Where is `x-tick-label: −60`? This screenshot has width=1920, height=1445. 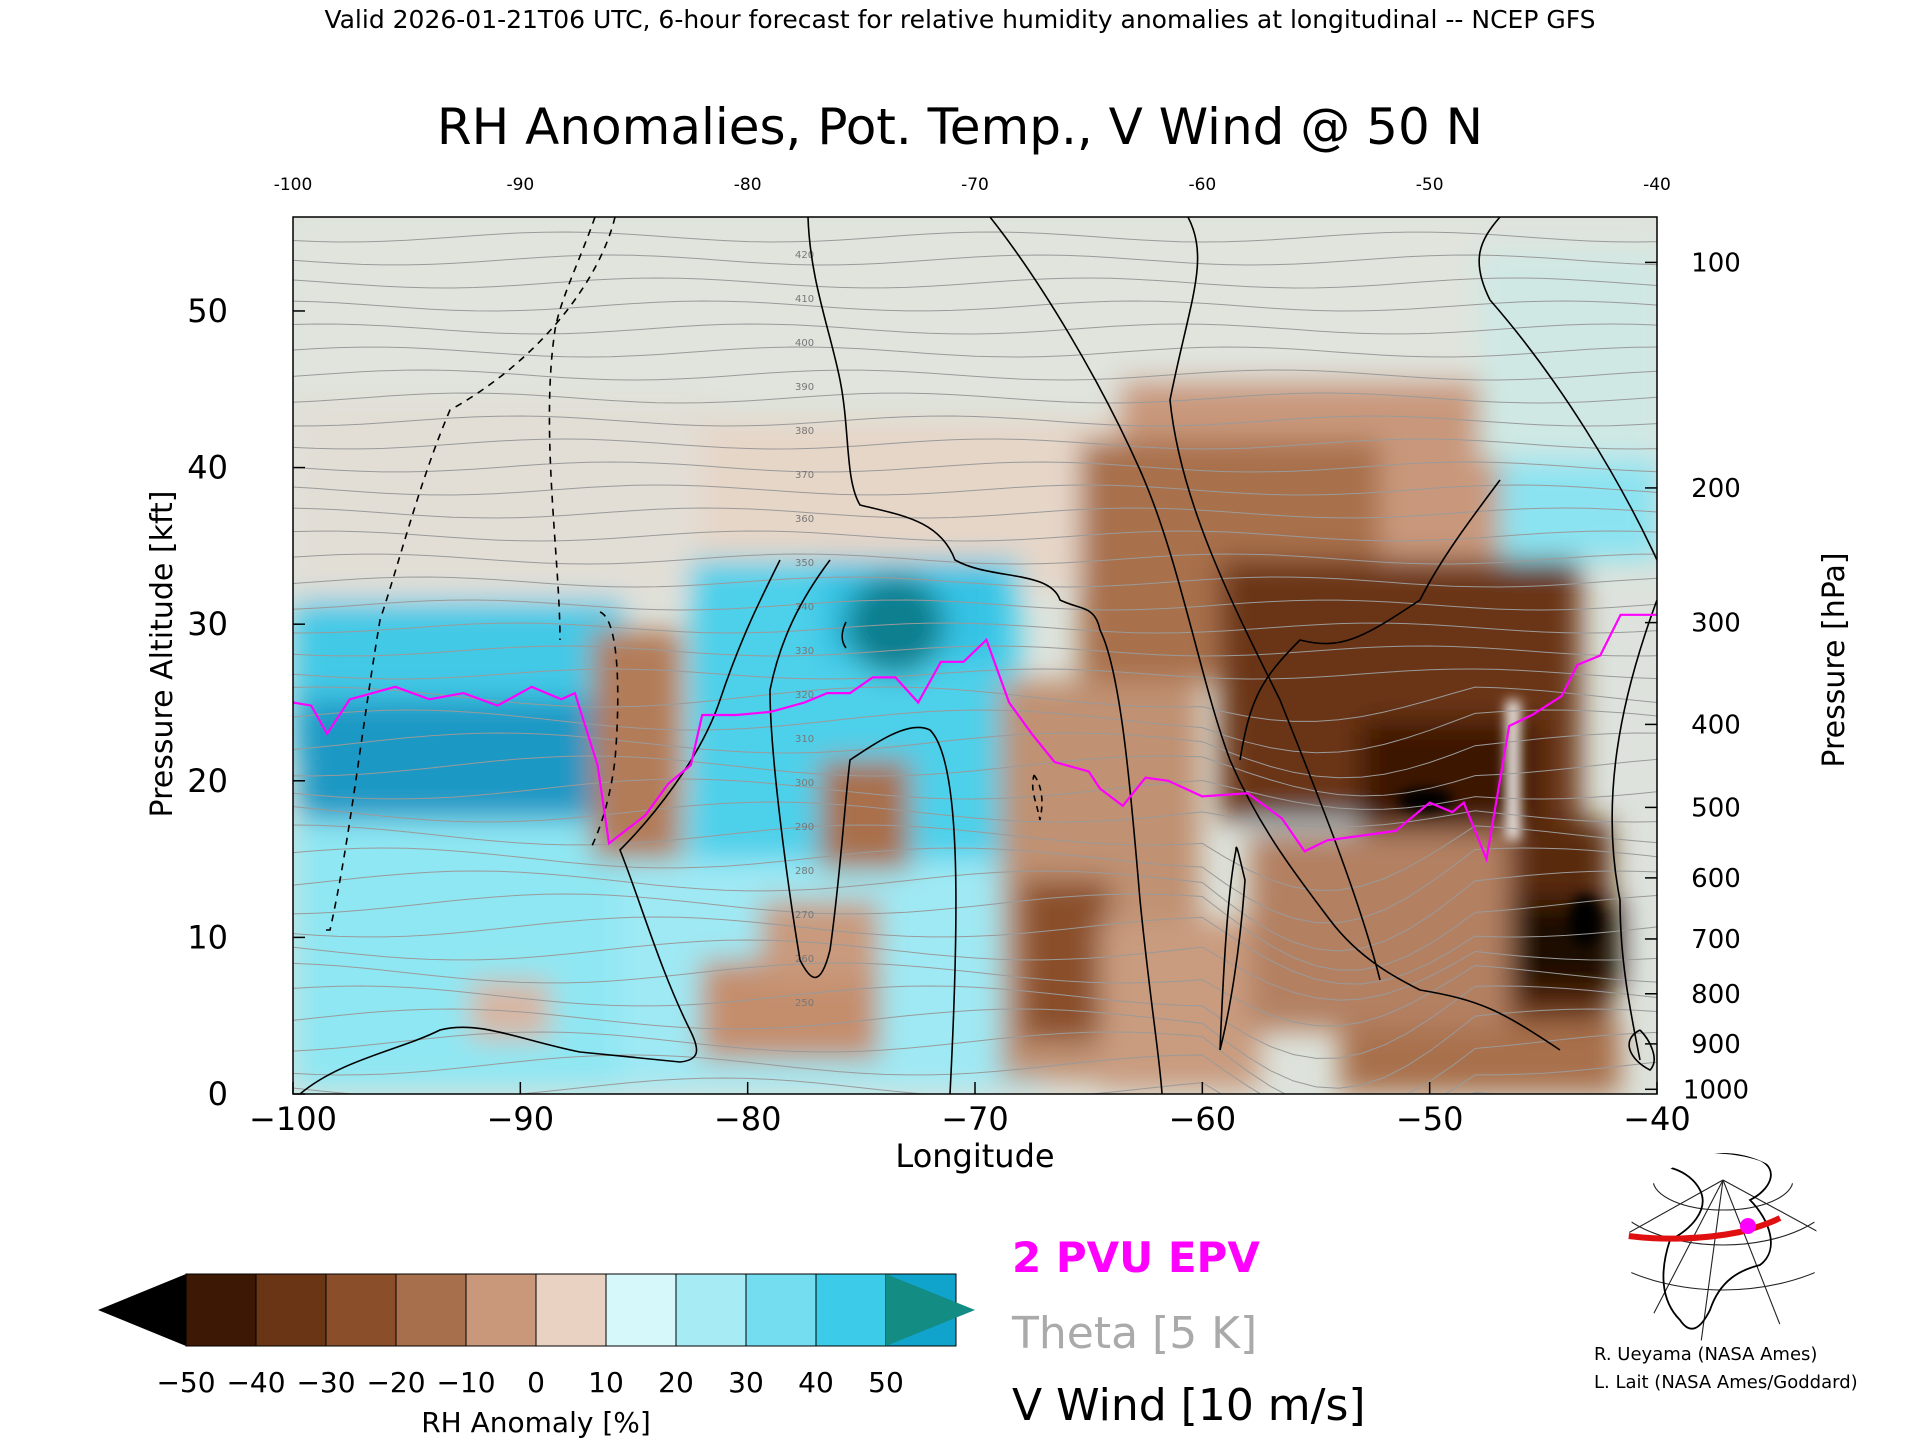
x-tick-label: −60 is located at coordinates (1203, 1119).